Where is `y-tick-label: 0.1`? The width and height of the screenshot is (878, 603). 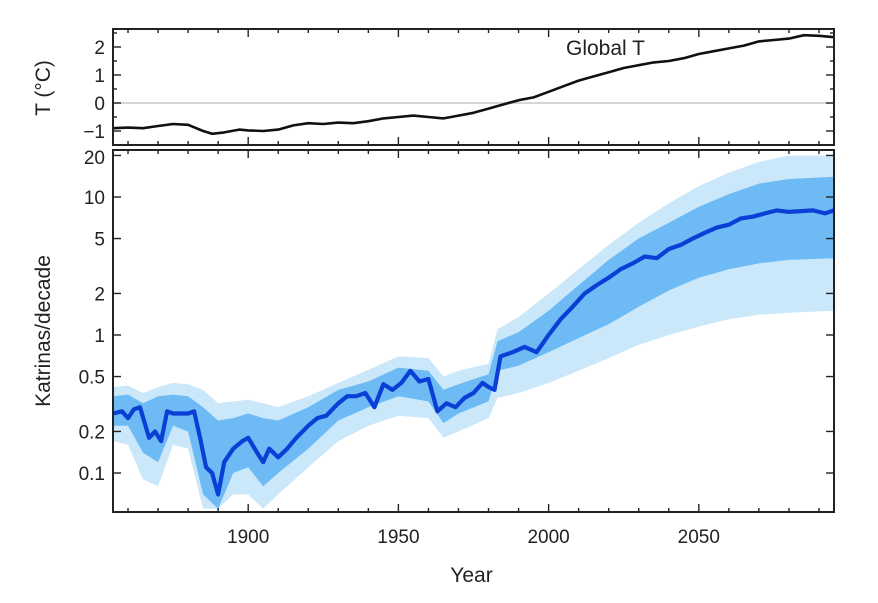 y-tick-label: 0.1 is located at coordinates (92, 474).